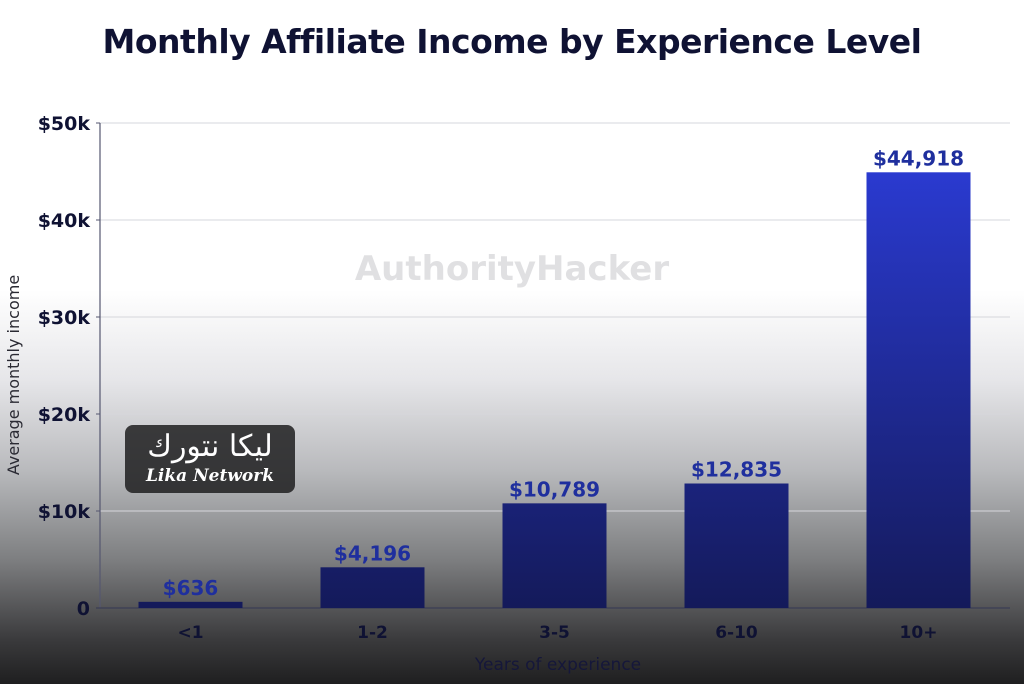 Image resolution: width=1024 pixels, height=684 pixels. Describe the element at coordinates (190, 633) in the screenshot. I see `x-tick-label: <1` at that location.